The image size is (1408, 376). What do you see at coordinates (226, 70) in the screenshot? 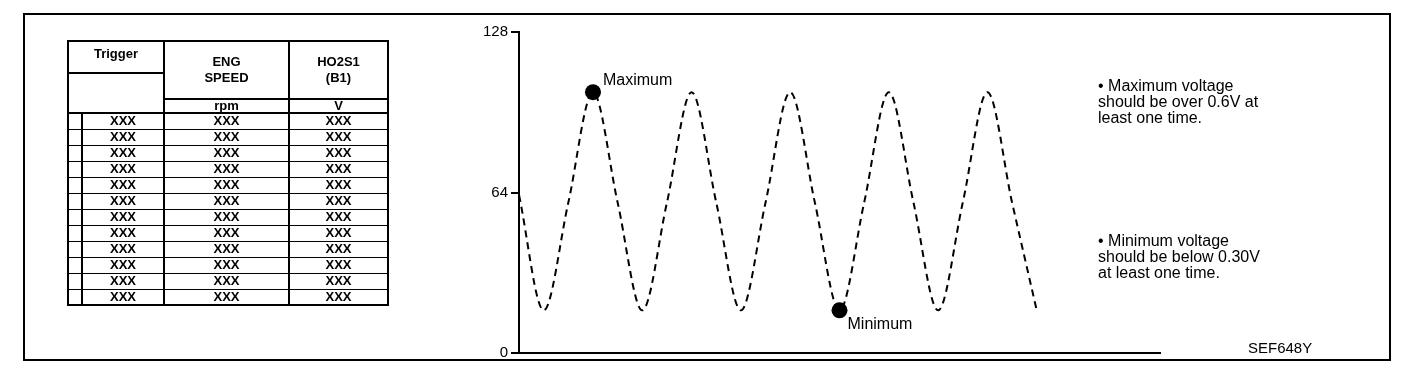
I see `category-label: ENG SPEED` at bounding box center [226, 70].